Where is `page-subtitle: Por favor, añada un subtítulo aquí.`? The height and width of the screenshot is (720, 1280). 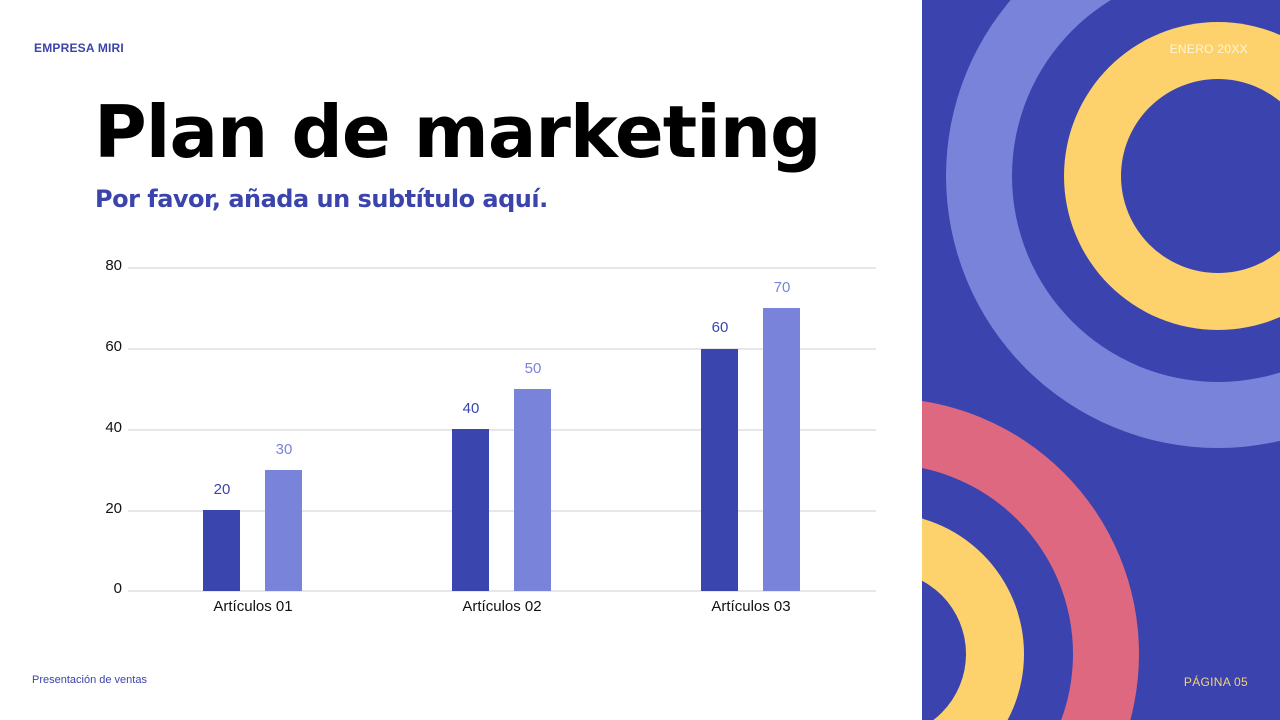
page-subtitle: Por favor, añada un subtítulo aquí. is located at coordinates (321, 199).